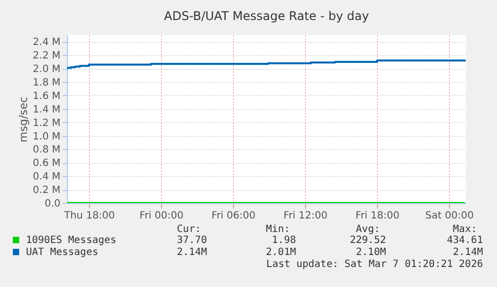 This screenshot has width=497, height=287. Describe the element at coordinates (46, 164) in the screenshot. I see `y-tick-label: 0.6 M` at that location.